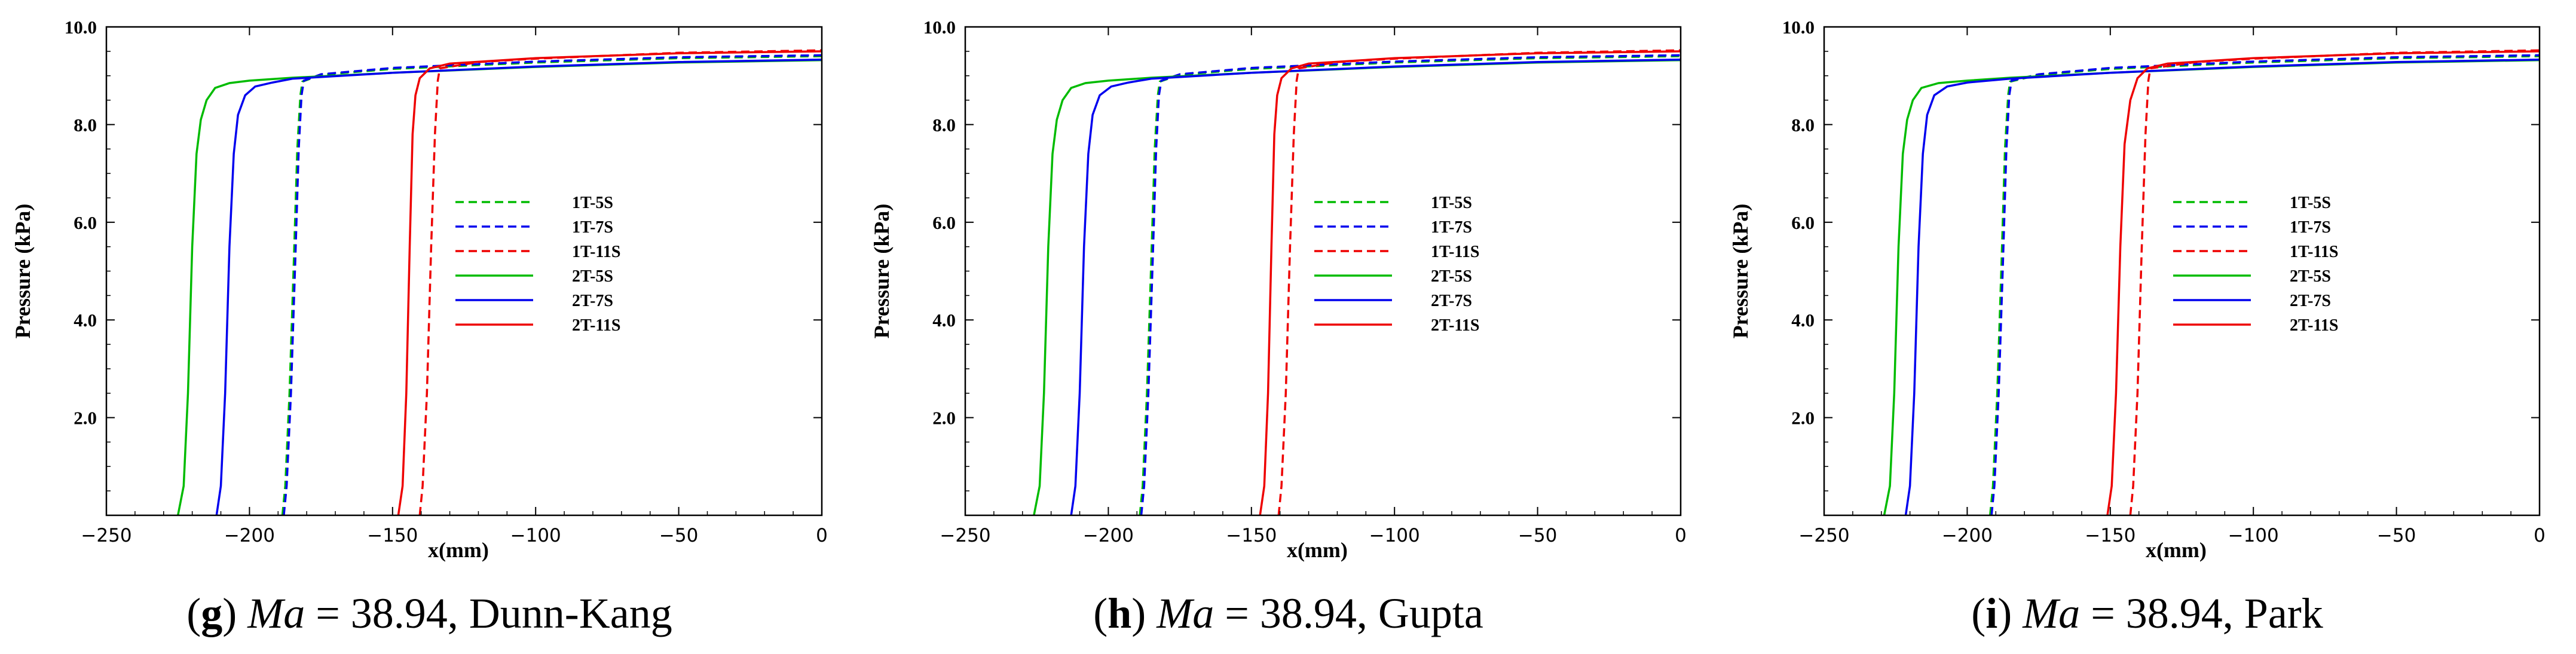 The height and width of the screenshot is (654, 2576). I want to click on caption-text: = 38.94, Dunn-Kang, so click(488, 613).